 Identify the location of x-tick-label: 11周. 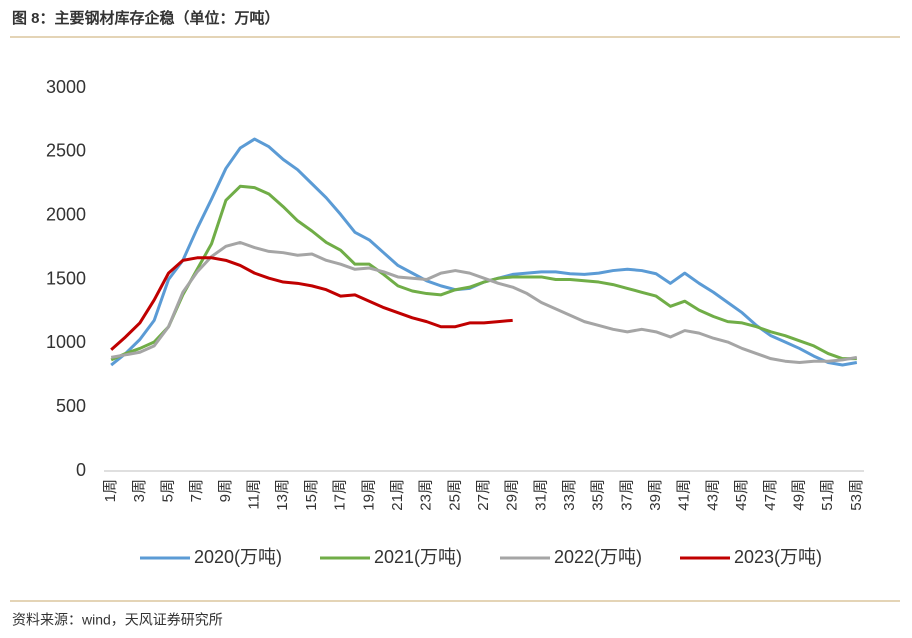
(254, 494).